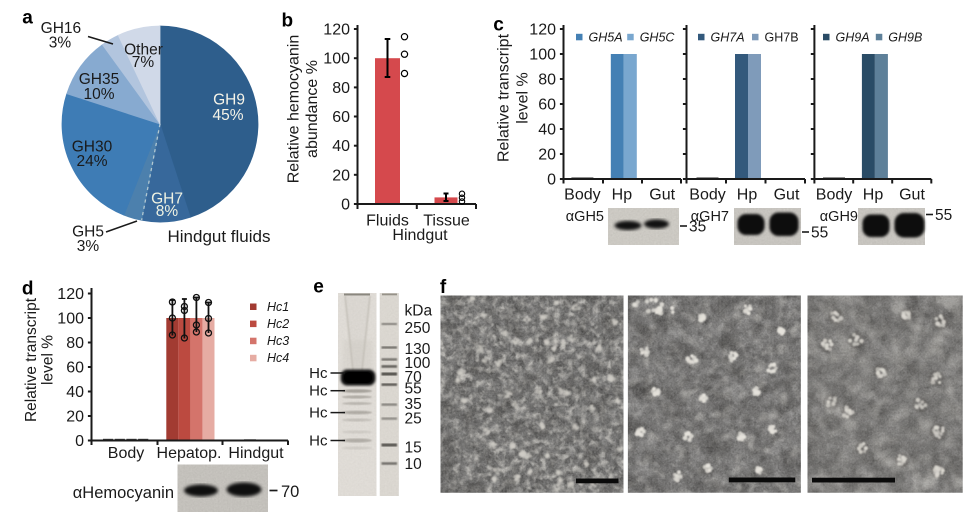  What do you see at coordinates (446, 221) in the screenshot?
I see `svg-text: Tissue` at bounding box center [446, 221].